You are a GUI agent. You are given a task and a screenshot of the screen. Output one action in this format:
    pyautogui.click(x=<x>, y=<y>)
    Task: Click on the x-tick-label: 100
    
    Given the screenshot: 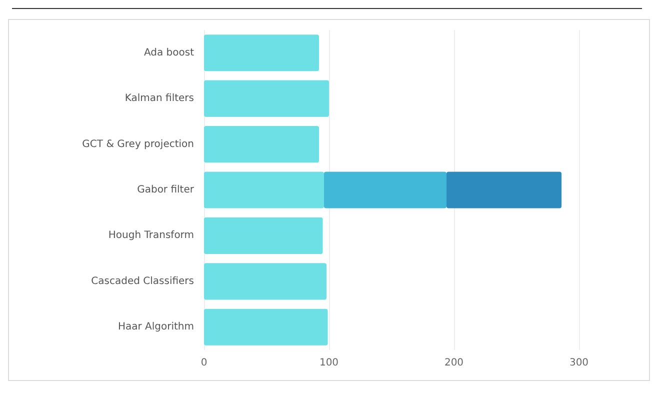 What is the action you would take?
    pyautogui.click(x=329, y=363)
    